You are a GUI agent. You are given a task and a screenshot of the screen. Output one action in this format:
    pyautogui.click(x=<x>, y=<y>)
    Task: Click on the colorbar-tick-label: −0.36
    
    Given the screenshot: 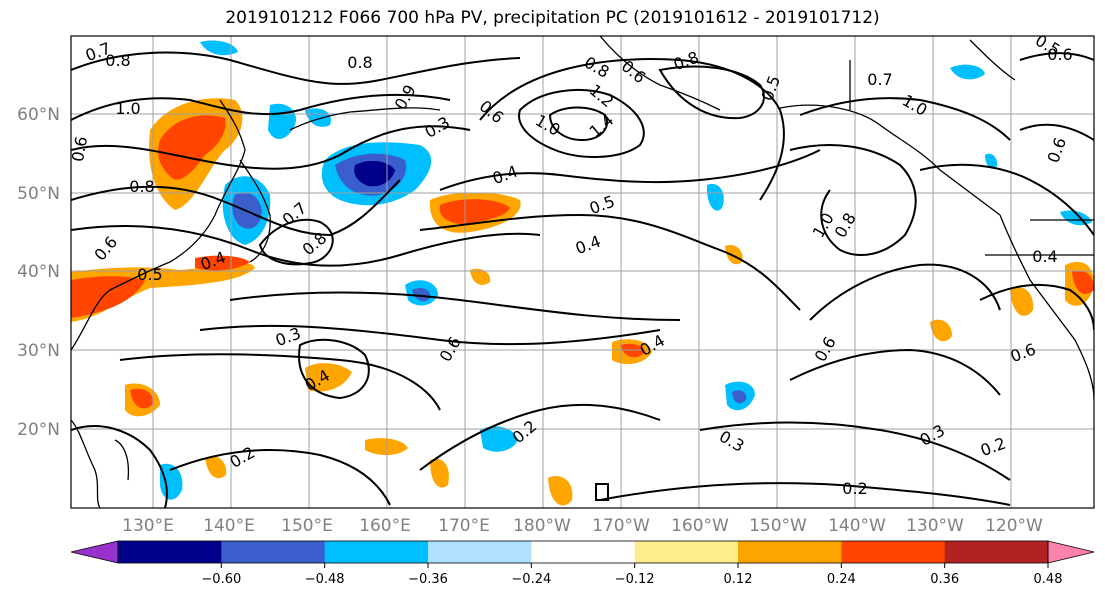 What is the action you would take?
    pyautogui.click(x=428, y=579)
    